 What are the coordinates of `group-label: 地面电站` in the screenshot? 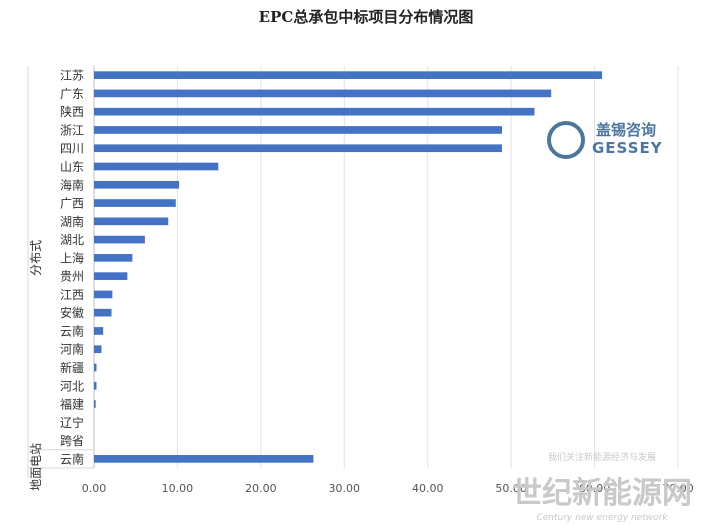 It's located at (36, 467).